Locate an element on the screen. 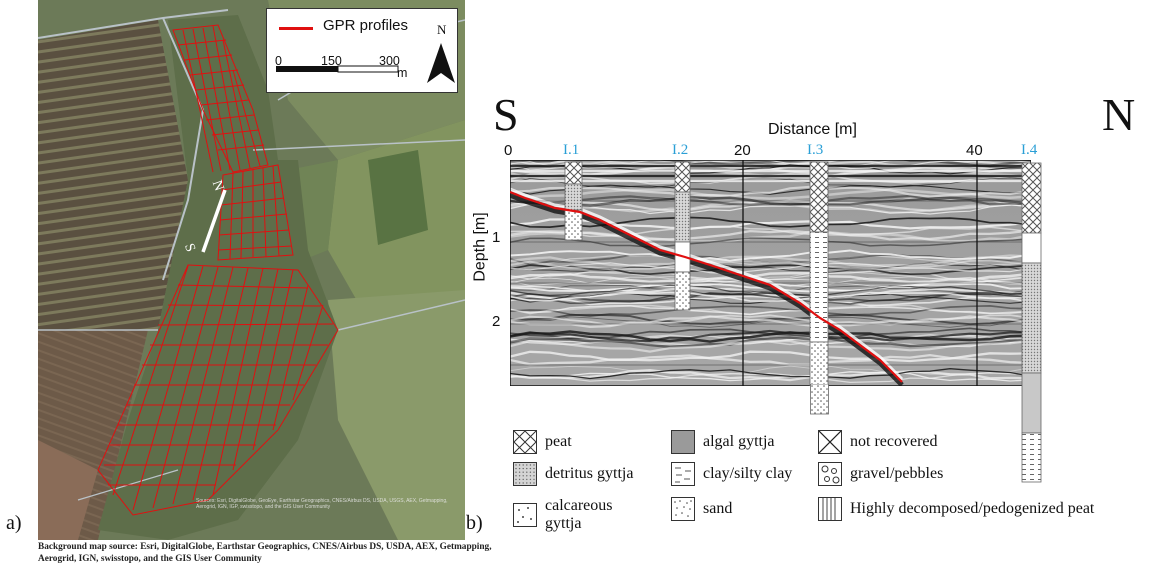 The image size is (1150, 567). legend-item-sand-dots: sand is located at coordinates (701, 509).